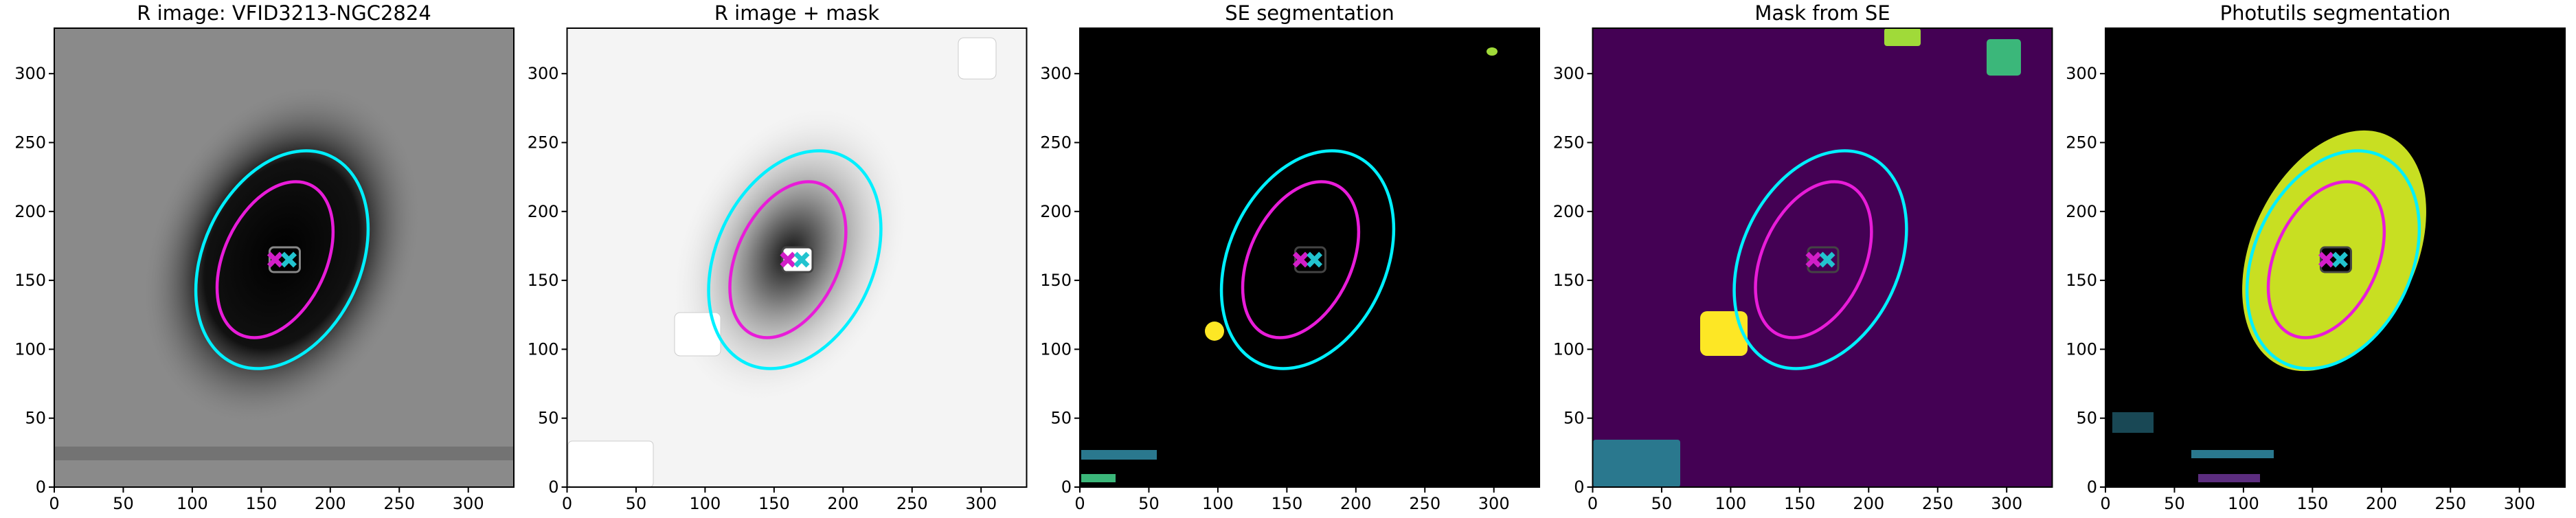 The height and width of the screenshot is (518, 2576). I want to click on stripe, so click(284, 453).